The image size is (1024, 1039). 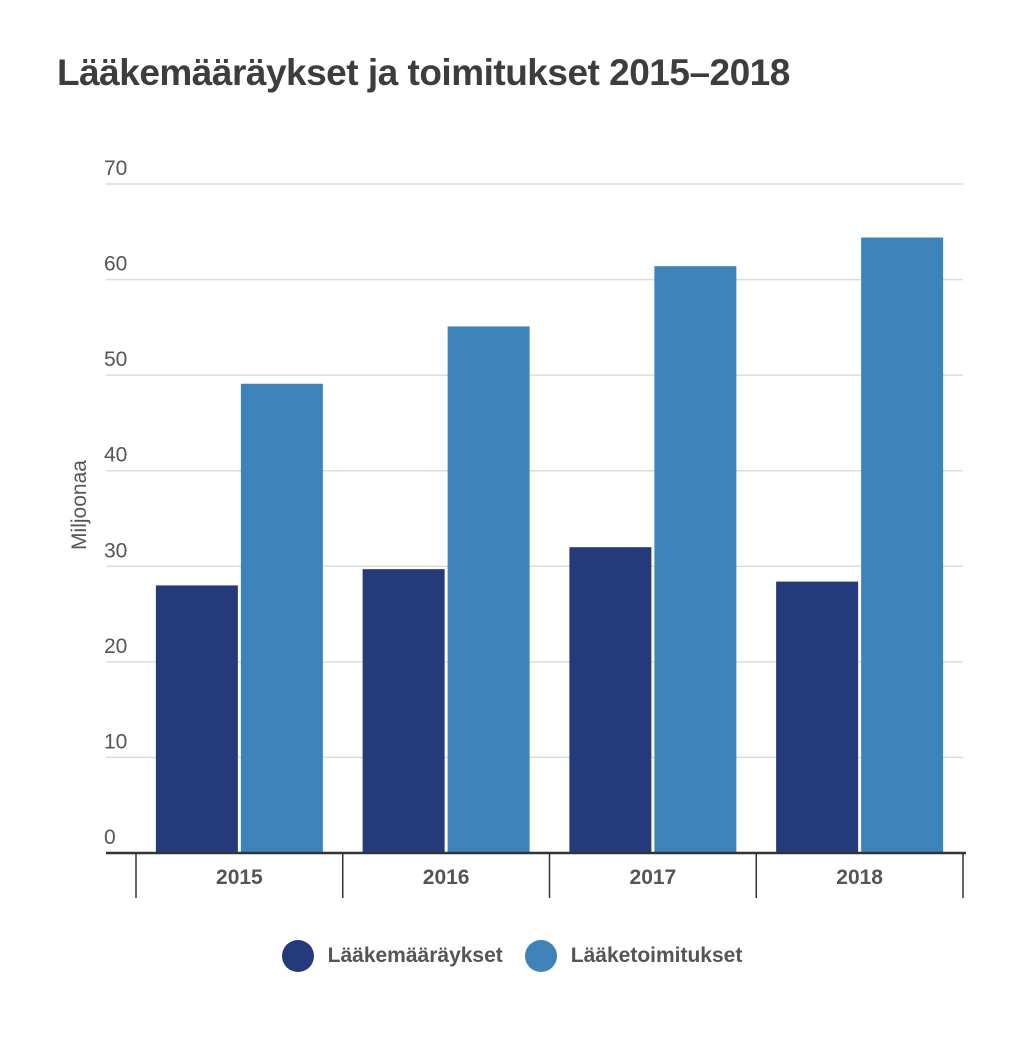 What do you see at coordinates (859, 877) in the screenshot?
I see `x-tick-label: 2018` at bounding box center [859, 877].